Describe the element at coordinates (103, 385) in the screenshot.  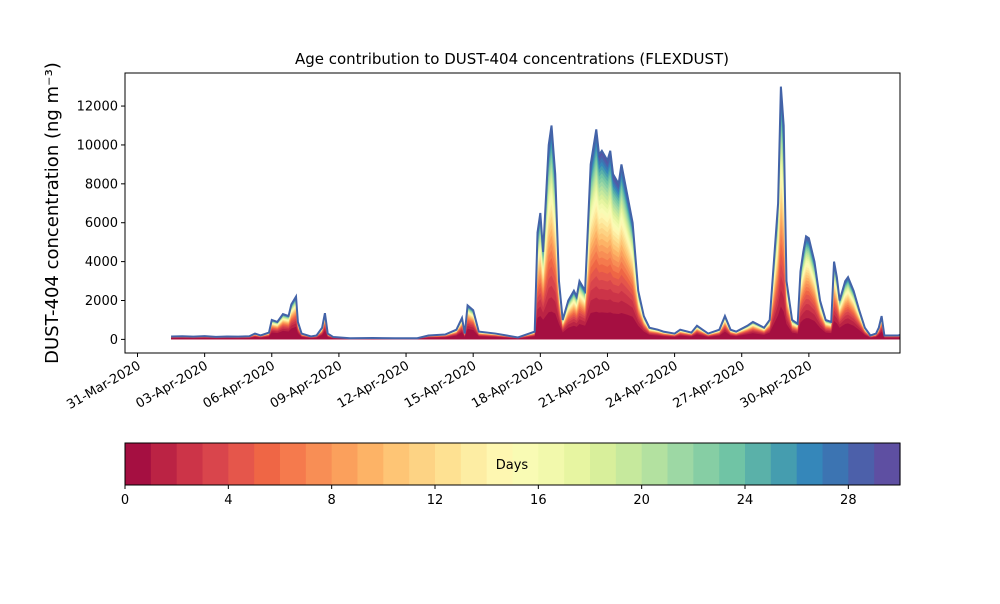
I see `x-tick-label: 31-Mar-2020` at that location.